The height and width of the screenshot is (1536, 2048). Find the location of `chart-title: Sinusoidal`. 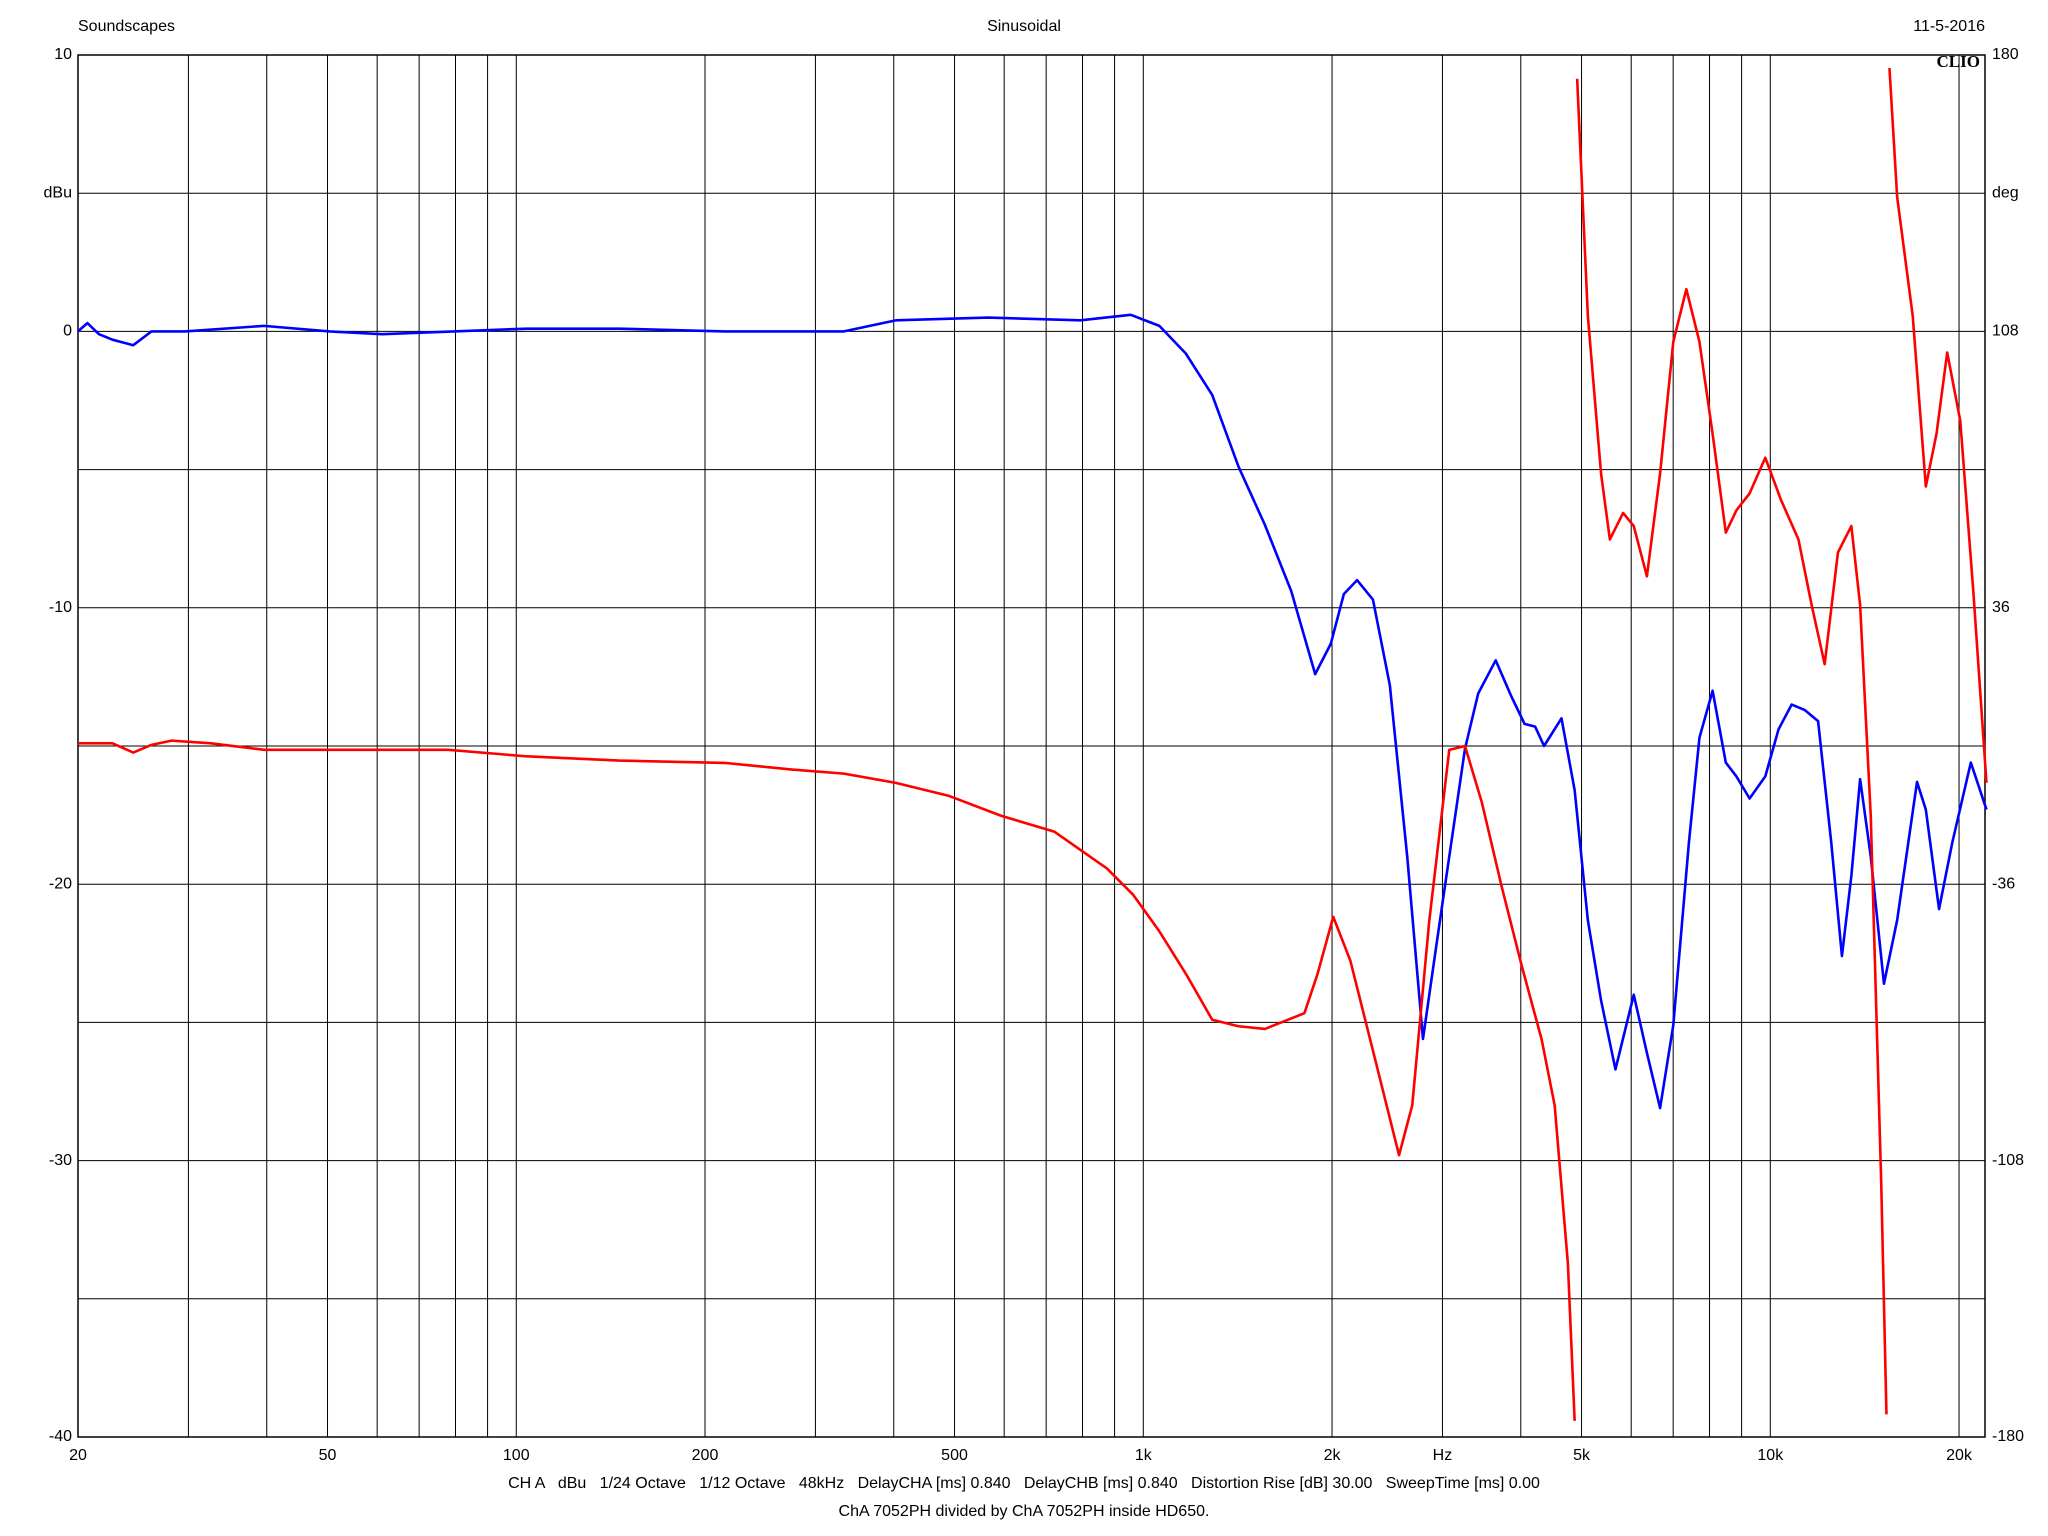

chart-title: Sinusoidal is located at coordinates (1024, 26).